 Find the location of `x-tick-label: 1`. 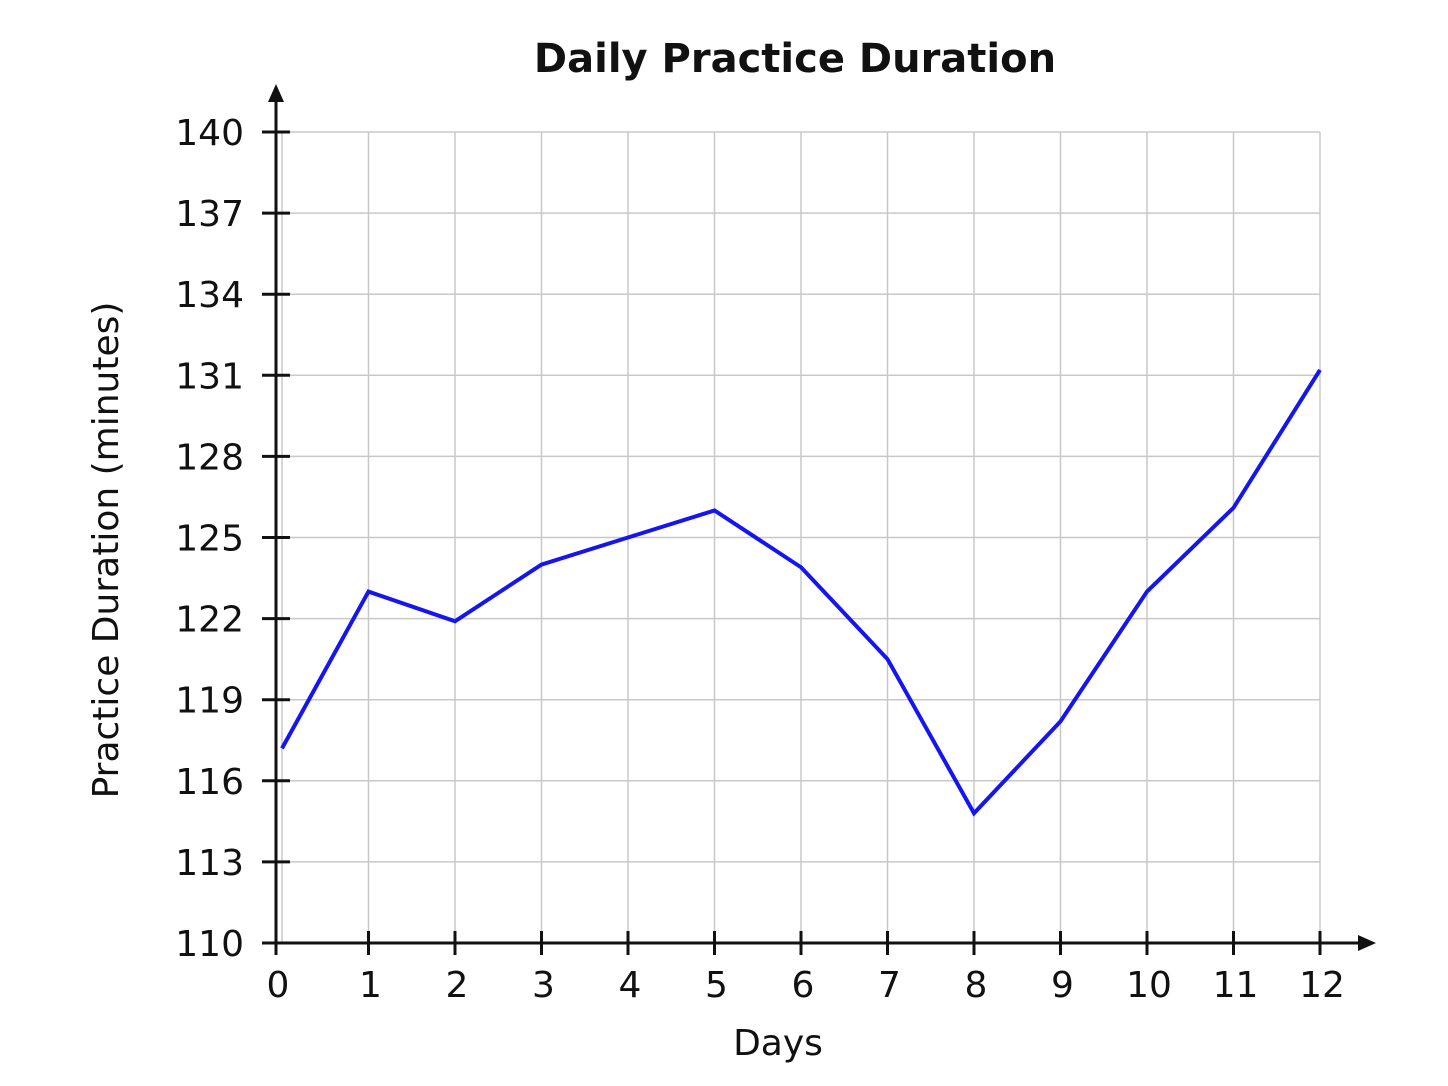

x-tick-label: 1 is located at coordinates (370, 985).